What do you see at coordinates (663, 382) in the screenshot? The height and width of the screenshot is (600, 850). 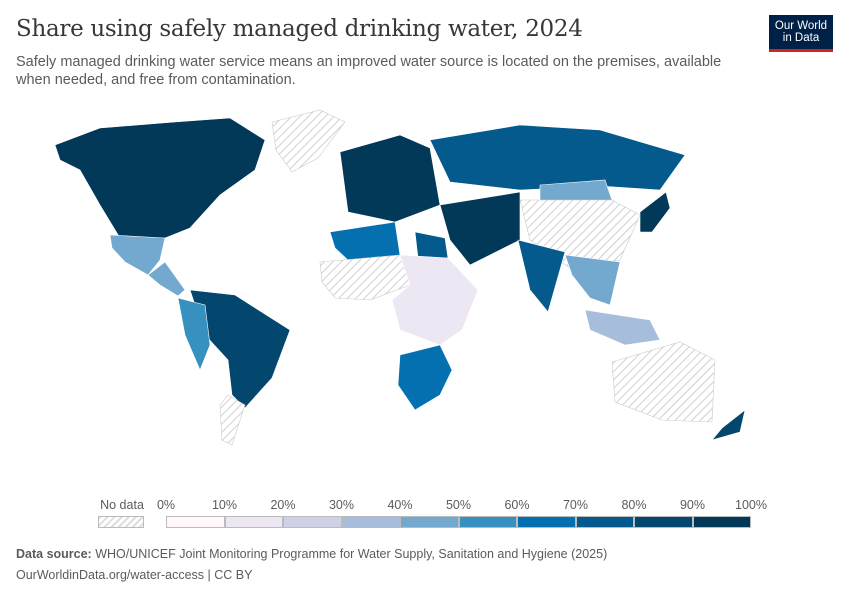 I see `country-region: Australia` at bounding box center [663, 382].